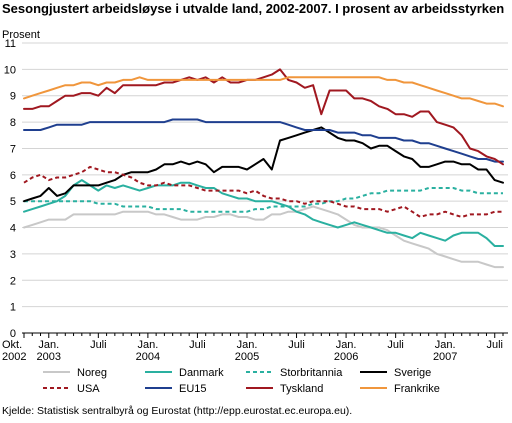 This screenshot has height=423, width=512. I want to click on y-tick-label: 1, so click(13, 308).